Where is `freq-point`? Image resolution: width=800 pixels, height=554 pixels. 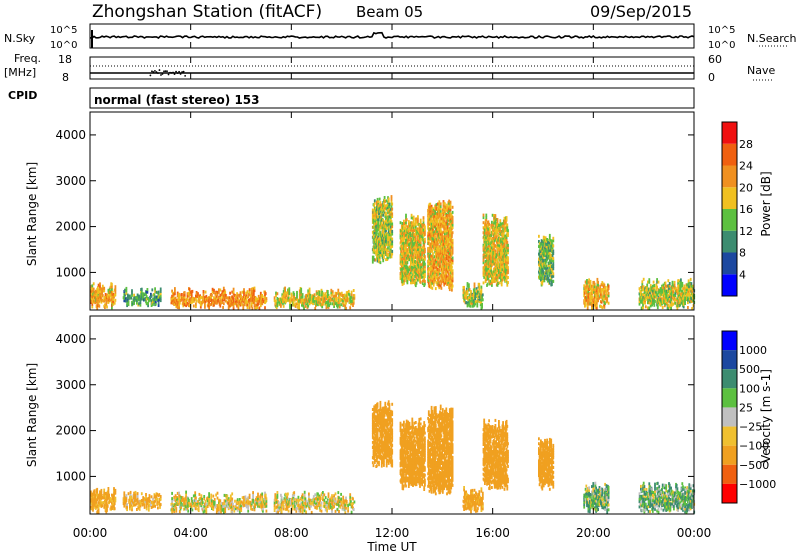
freq-point is located at coordinates (156, 72).